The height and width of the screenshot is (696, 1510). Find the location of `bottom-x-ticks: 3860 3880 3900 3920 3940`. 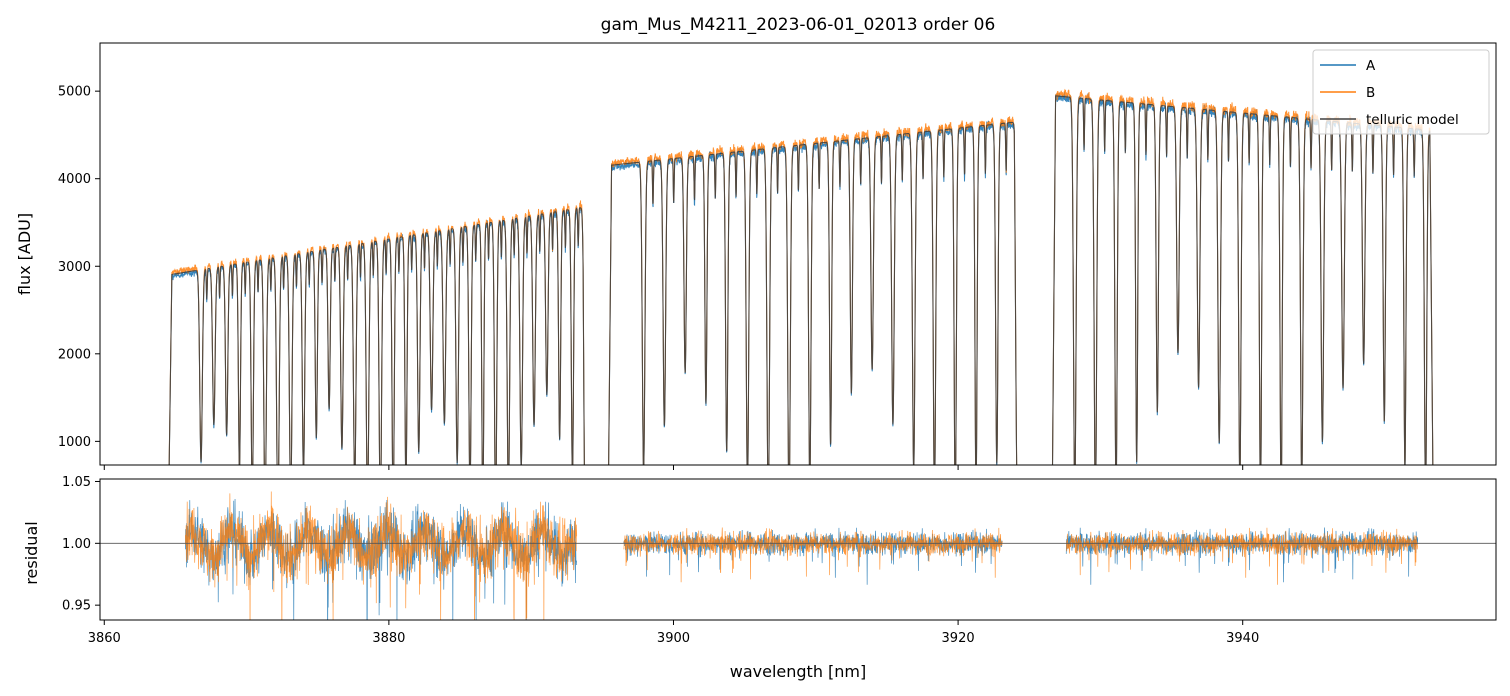

bottom-x-ticks: 3860 3880 3900 3920 3940 is located at coordinates (673, 633).